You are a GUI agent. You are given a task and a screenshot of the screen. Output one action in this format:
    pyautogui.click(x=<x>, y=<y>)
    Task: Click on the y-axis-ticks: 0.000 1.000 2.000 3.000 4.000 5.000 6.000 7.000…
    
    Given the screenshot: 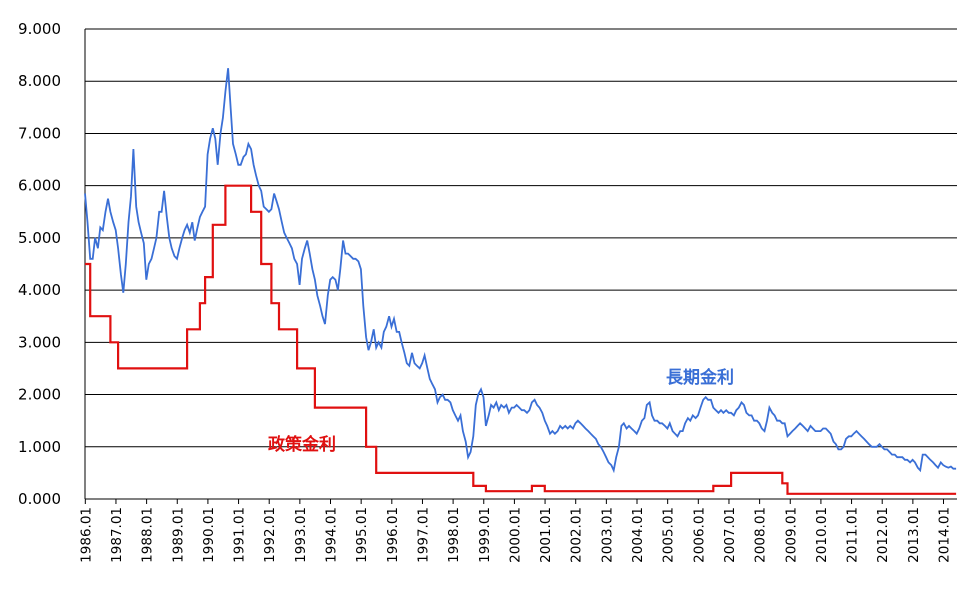 What is the action you would take?
    pyautogui.click(x=39, y=264)
    